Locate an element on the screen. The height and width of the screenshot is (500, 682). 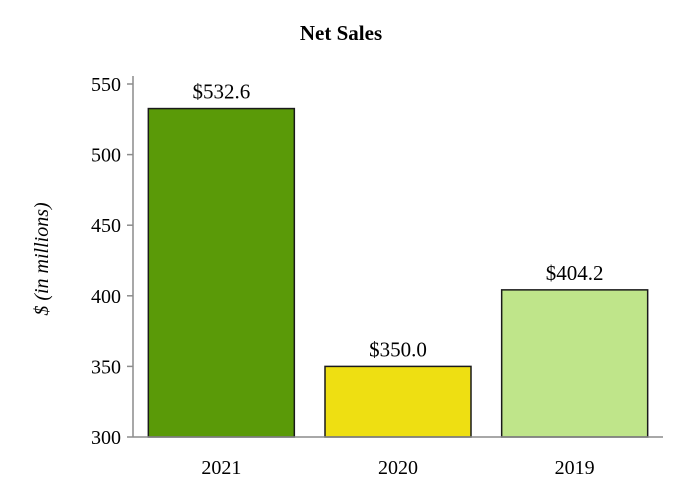
y-tick-label: 500 is located at coordinates (106, 156).